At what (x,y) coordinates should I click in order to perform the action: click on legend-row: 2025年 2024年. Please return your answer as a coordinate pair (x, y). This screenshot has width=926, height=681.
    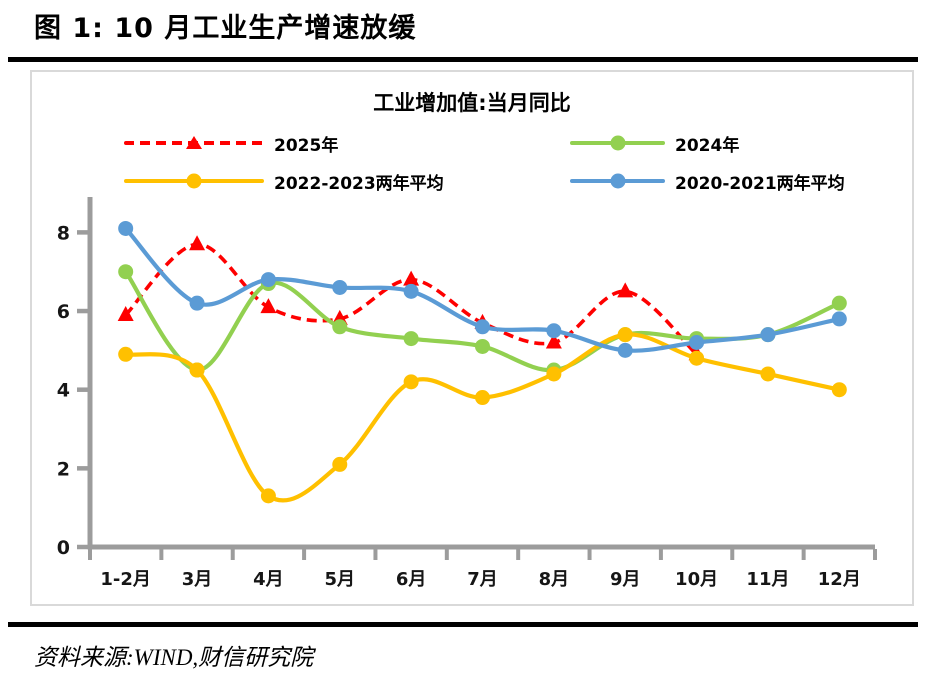
    Looking at the image, I should click on (514, 143).